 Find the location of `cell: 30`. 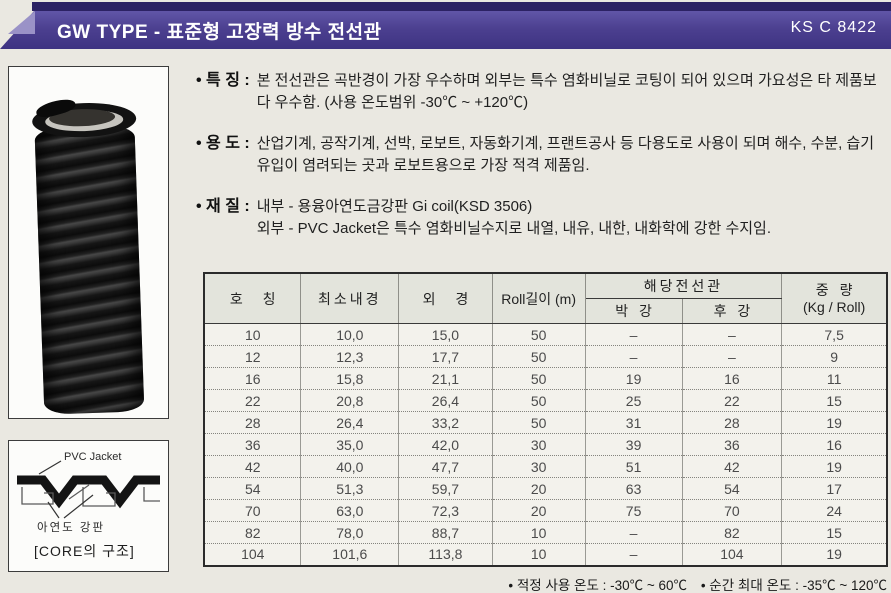

cell: 30 is located at coordinates (539, 466).